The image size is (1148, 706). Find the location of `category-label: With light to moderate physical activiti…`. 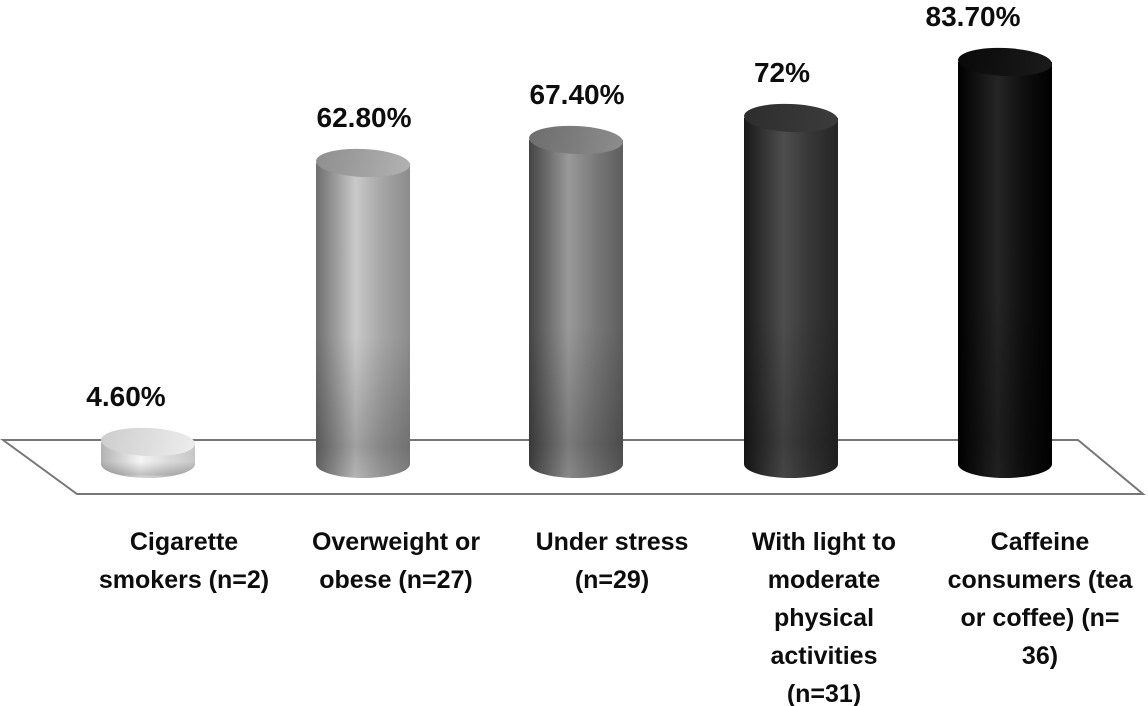

category-label: With light to moderate physical activiti… is located at coordinates (824, 617).